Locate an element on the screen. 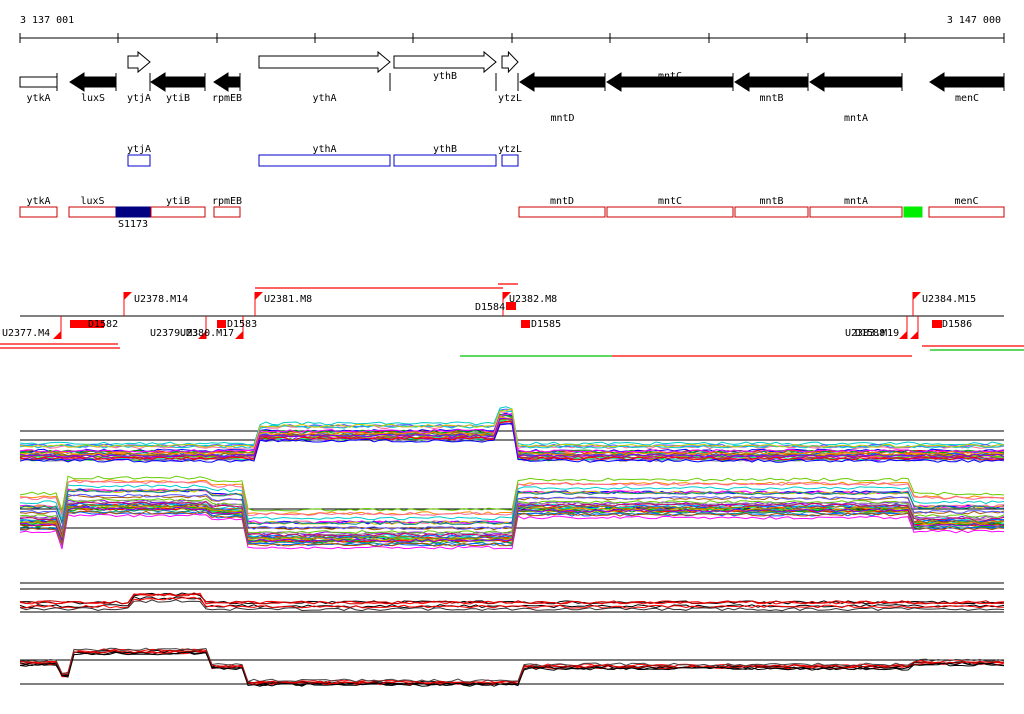  gene-menC-label: menC is located at coordinates (967, 98).